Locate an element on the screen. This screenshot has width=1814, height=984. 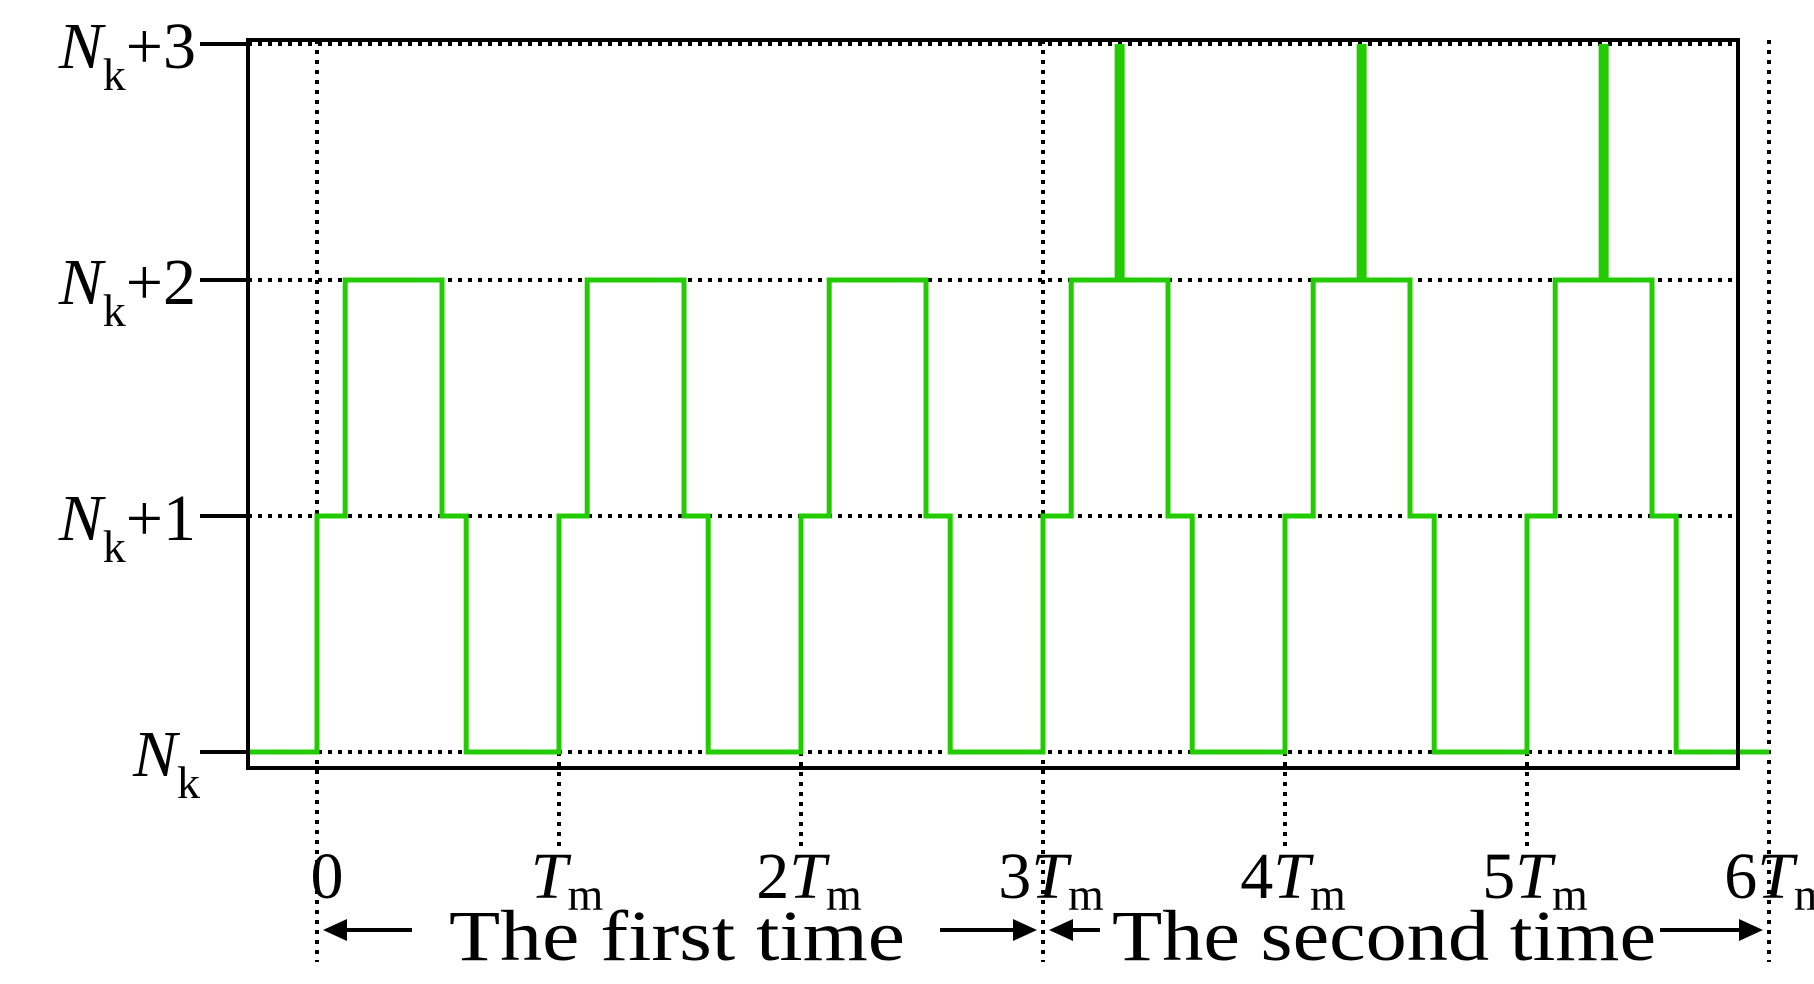
y-tick-label-0: Nk is located at coordinates (166, 763).